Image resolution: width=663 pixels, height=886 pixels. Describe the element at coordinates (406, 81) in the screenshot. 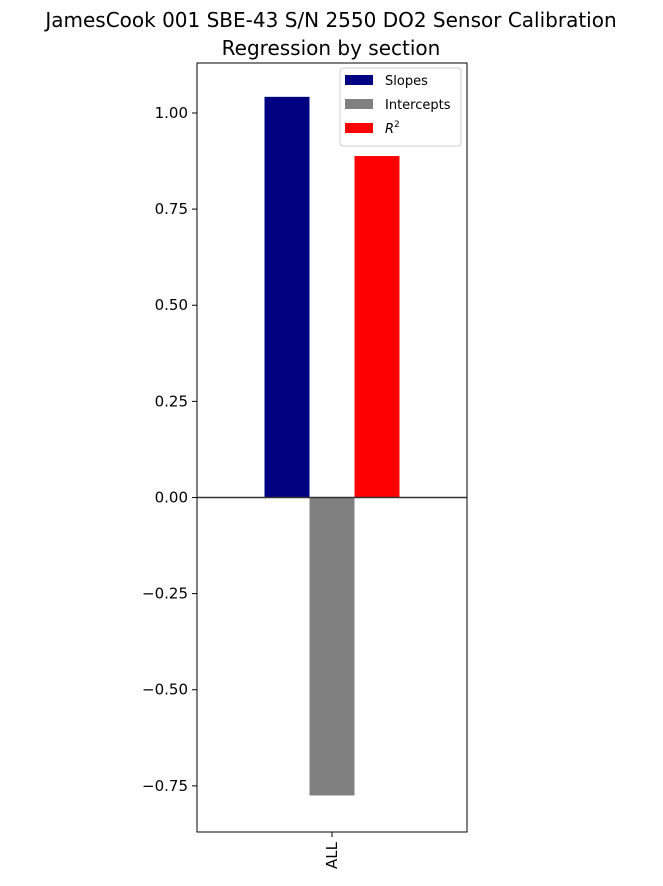

I see `legend-label-slopes: Slopes` at that location.